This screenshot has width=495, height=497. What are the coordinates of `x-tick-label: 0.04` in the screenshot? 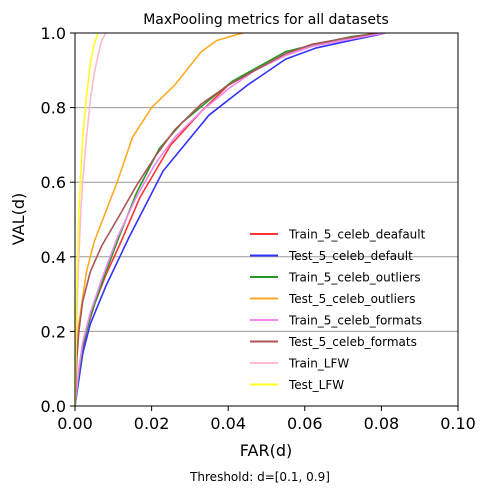 It's located at (228, 423).